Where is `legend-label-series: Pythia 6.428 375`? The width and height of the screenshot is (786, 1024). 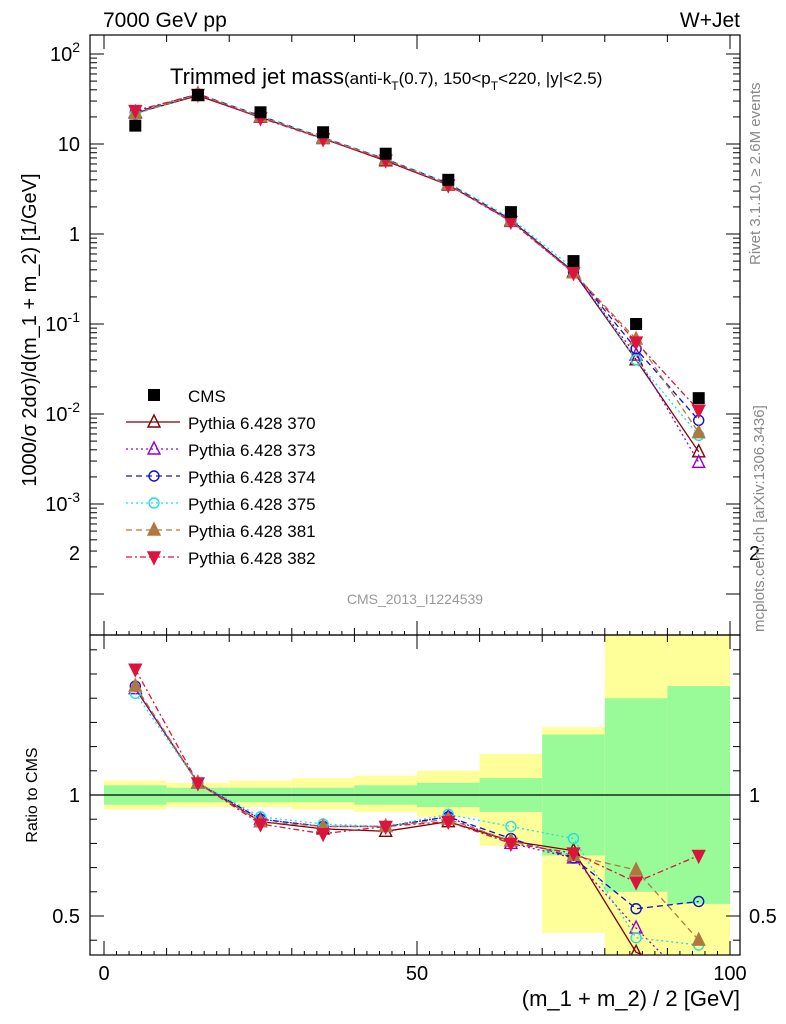 legend-label-series: Pythia 6.428 375 is located at coordinates (252, 504).